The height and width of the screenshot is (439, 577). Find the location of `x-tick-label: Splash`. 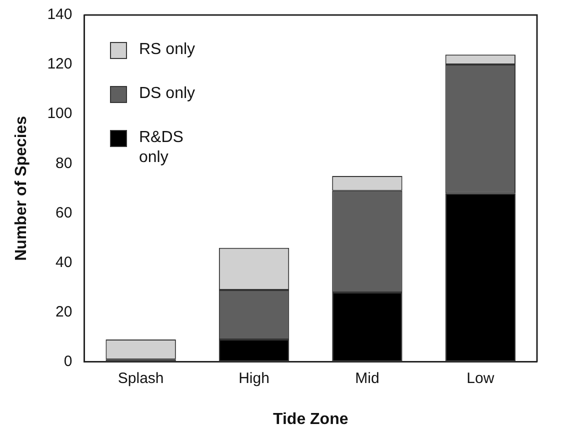

x-tick-label: Splash is located at coordinates (141, 378).